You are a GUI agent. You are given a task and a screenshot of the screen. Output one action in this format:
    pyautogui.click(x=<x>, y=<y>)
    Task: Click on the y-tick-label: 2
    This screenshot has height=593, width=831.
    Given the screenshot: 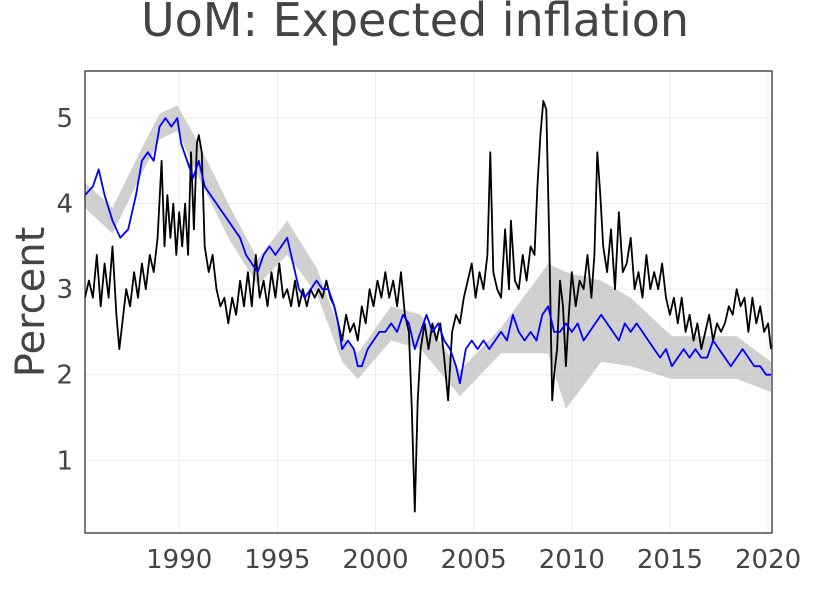 What is the action you would take?
    pyautogui.click(x=64, y=376)
    